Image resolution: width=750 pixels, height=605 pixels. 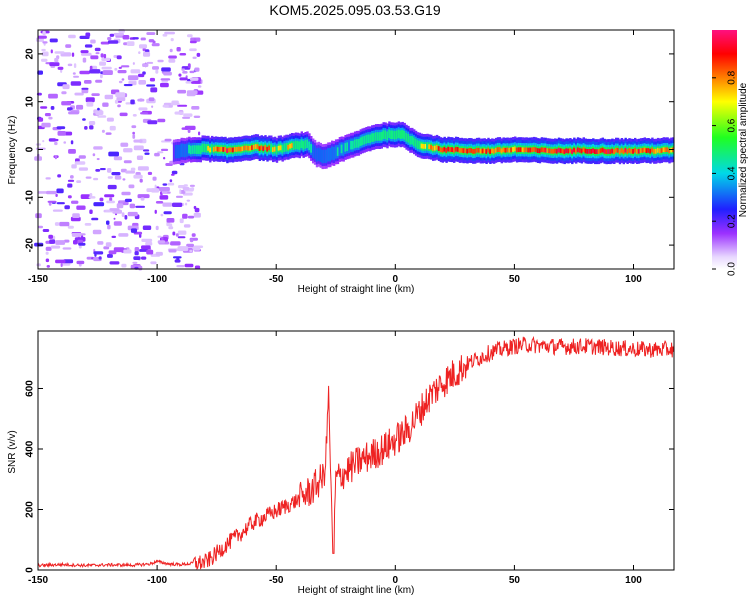 What do you see at coordinates (12, 150) in the screenshot?
I see `spectrogram-y-label: Frequency (Hz)` at bounding box center [12, 150].